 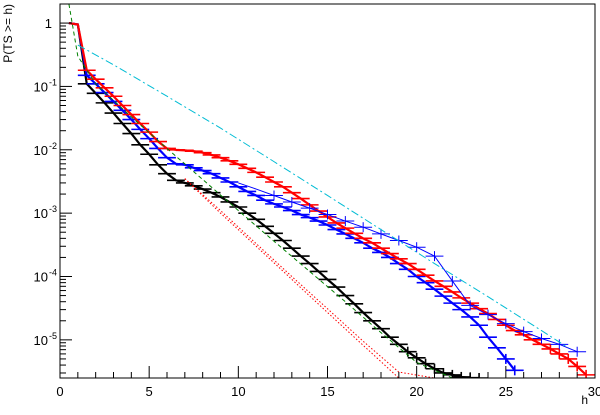 I want to click on y-tick-exponent: -2, so click(x=53, y=146).